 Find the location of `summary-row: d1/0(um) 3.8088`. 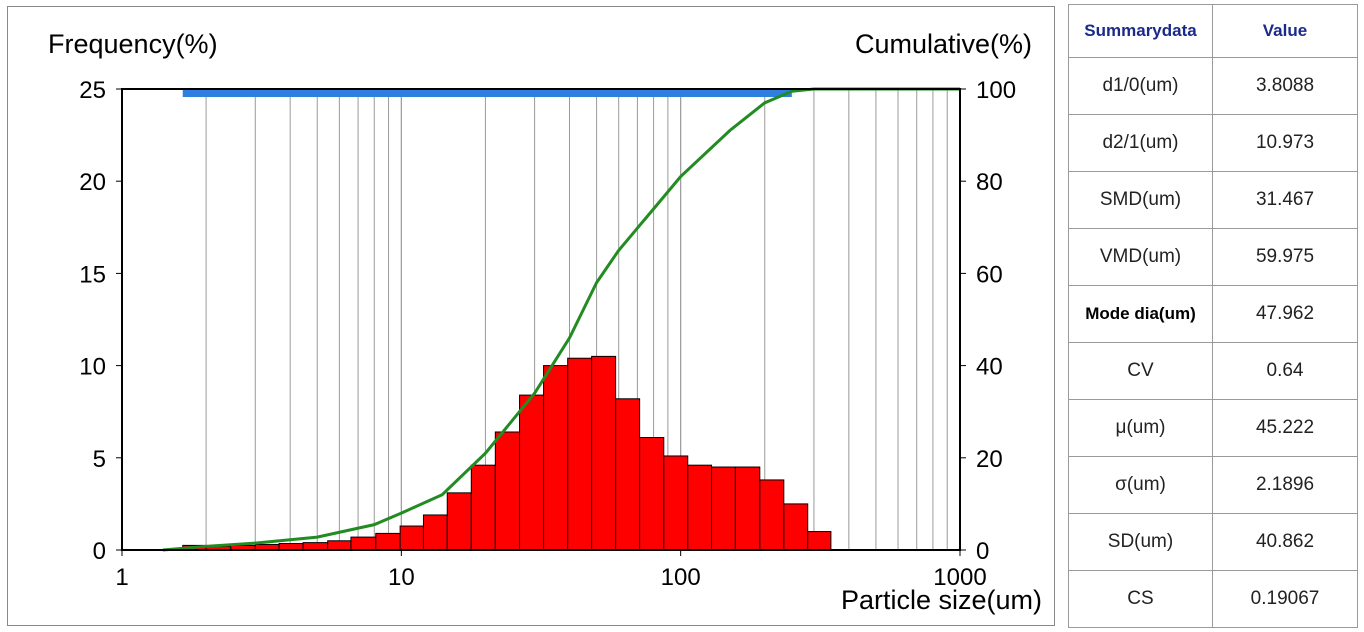

summary-row: d1/0(um) 3.8088 is located at coordinates (1213, 86).